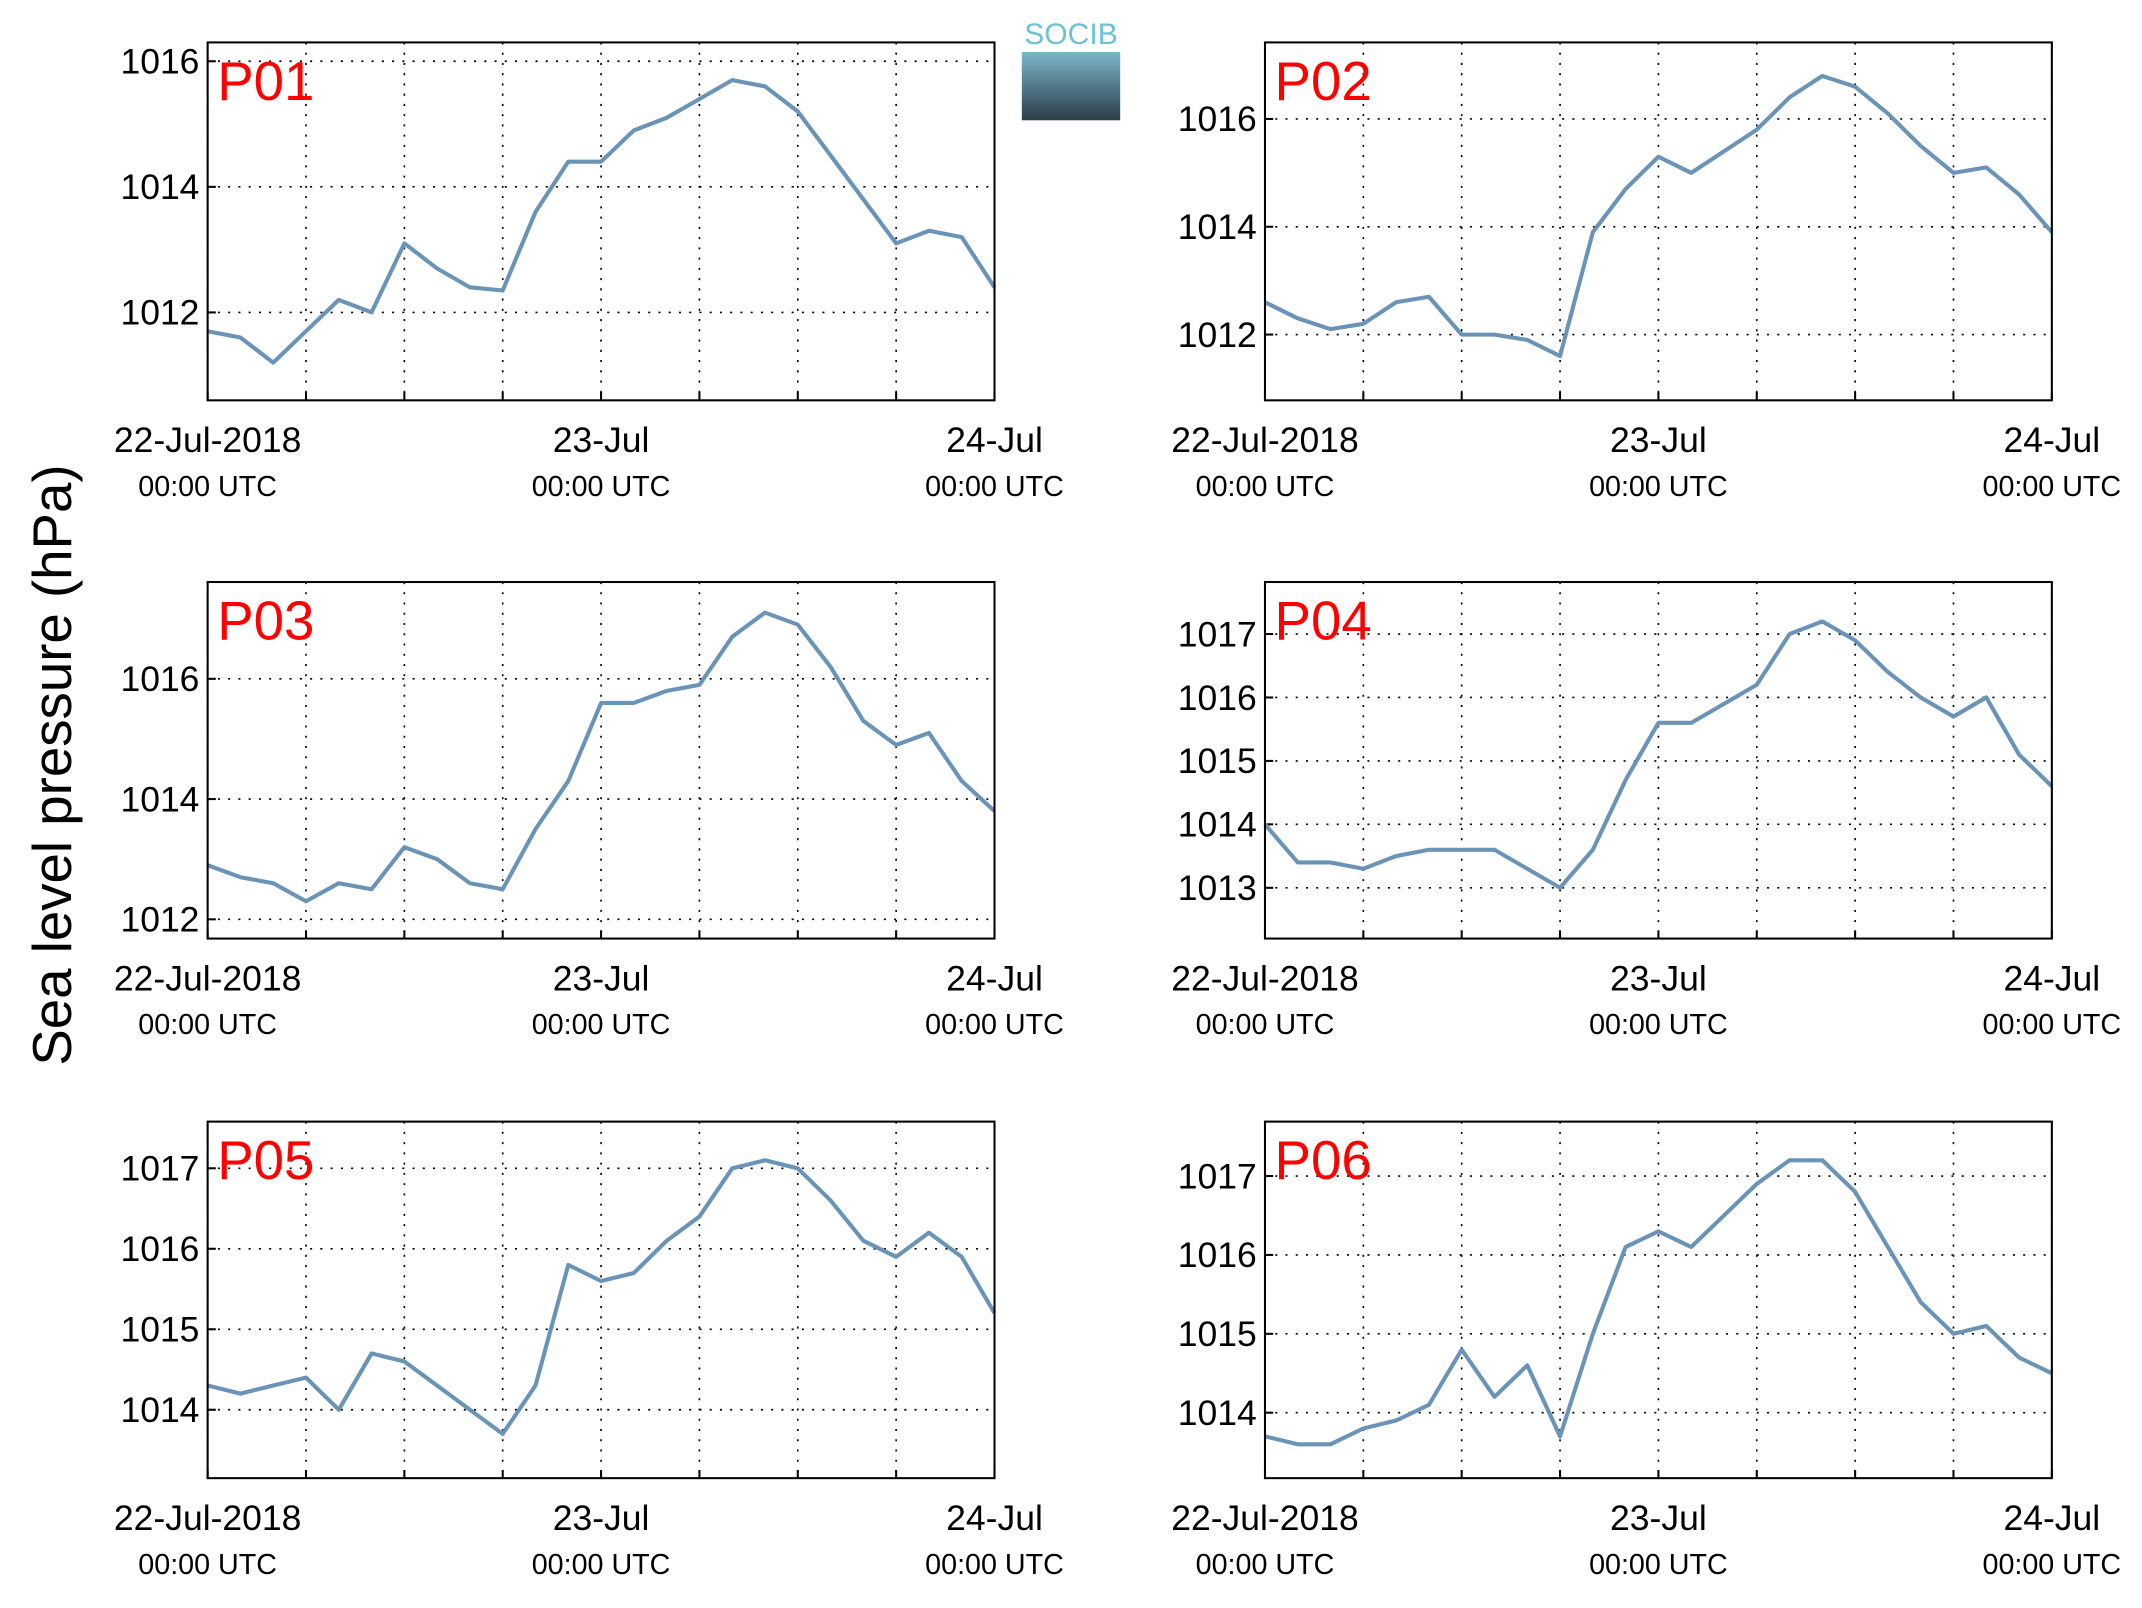  Describe the element at coordinates (1323, 1160) in the screenshot. I see `panel-title: P06` at that location.